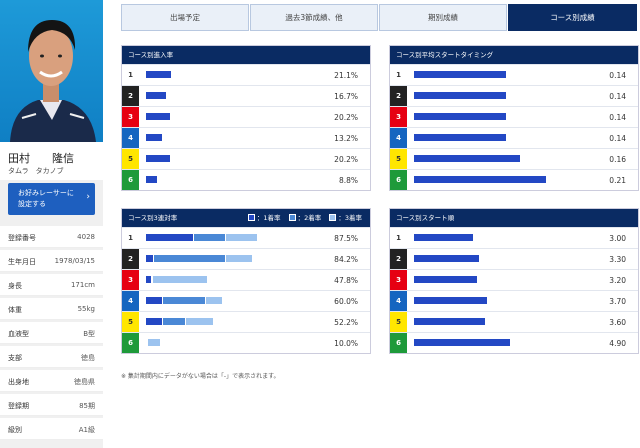 The height and width of the screenshot is (448, 640). What do you see at coordinates (84, 382) in the screenshot?
I see `profile-value: 徳島県` at bounding box center [84, 382].